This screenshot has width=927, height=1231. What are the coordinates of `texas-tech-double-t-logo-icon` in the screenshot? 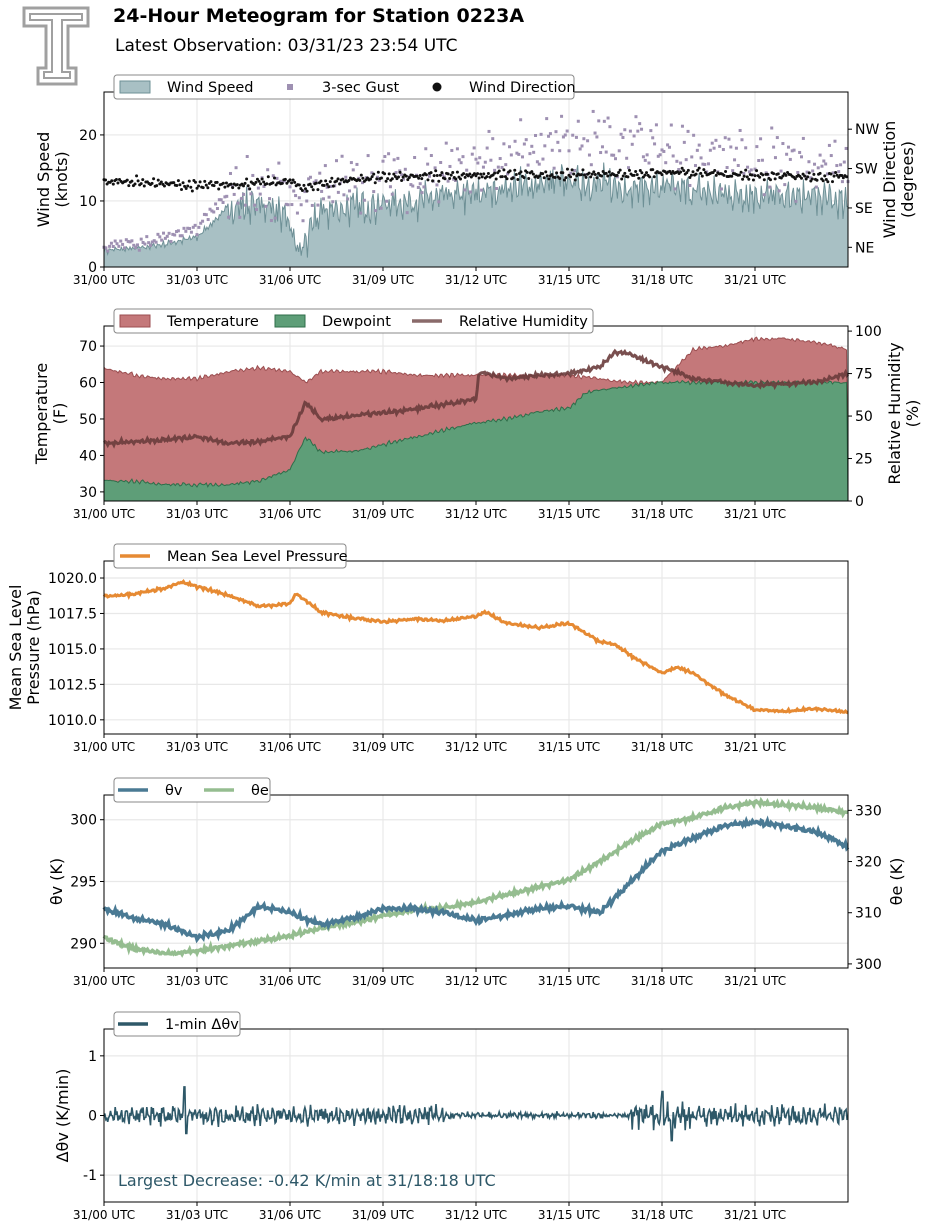 It's located at (56, 46).